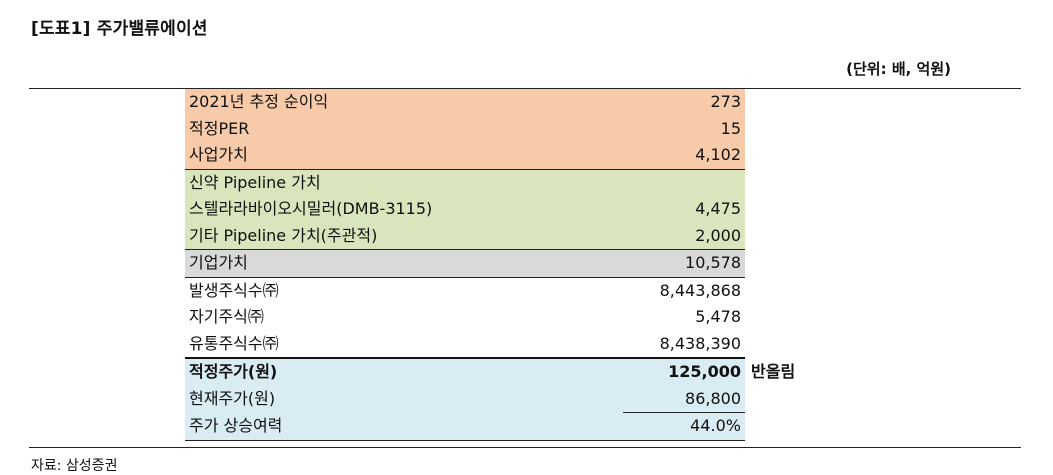 The image size is (1053, 475). What do you see at coordinates (234, 343) in the screenshot?
I see `row-label: 유통주식수㈜` at bounding box center [234, 343].